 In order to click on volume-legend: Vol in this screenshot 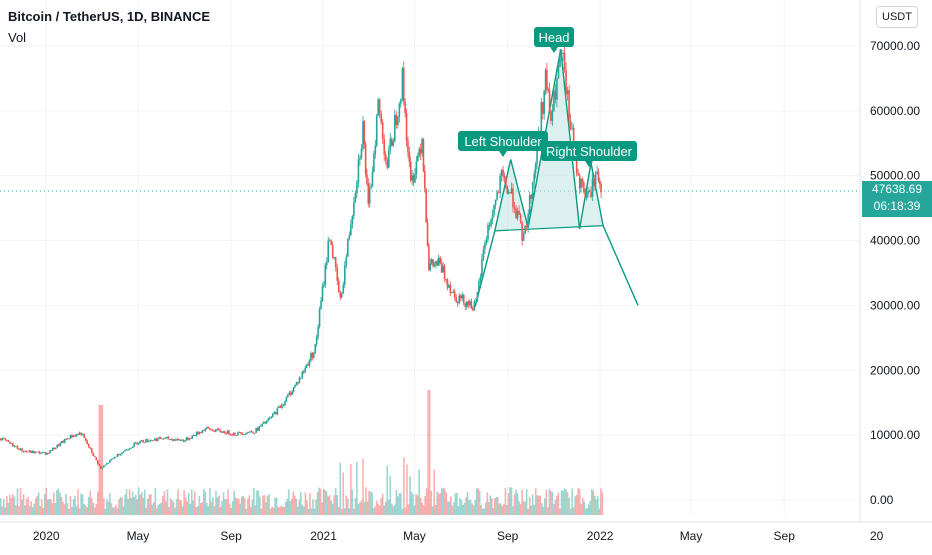, I will do `click(17, 37)`.